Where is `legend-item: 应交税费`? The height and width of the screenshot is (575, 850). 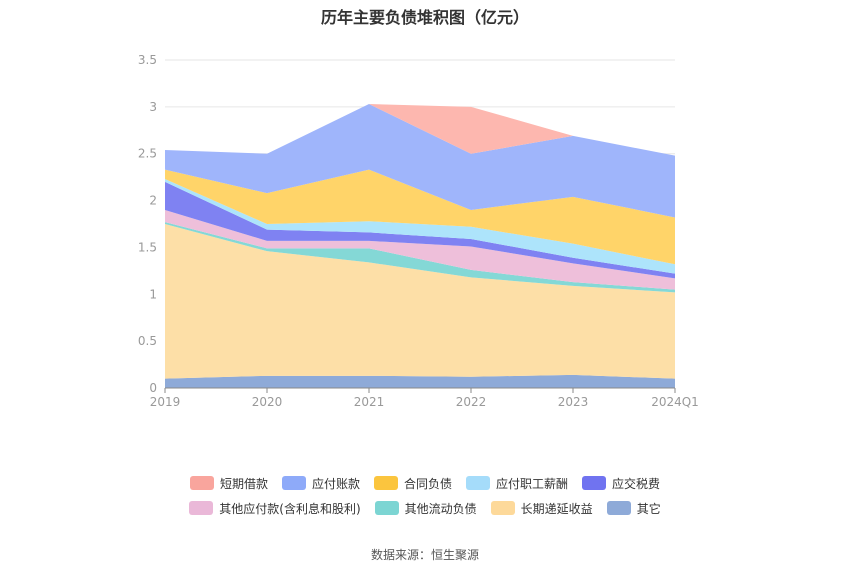 legend-item: 应交税费 is located at coordinates (621, 483).